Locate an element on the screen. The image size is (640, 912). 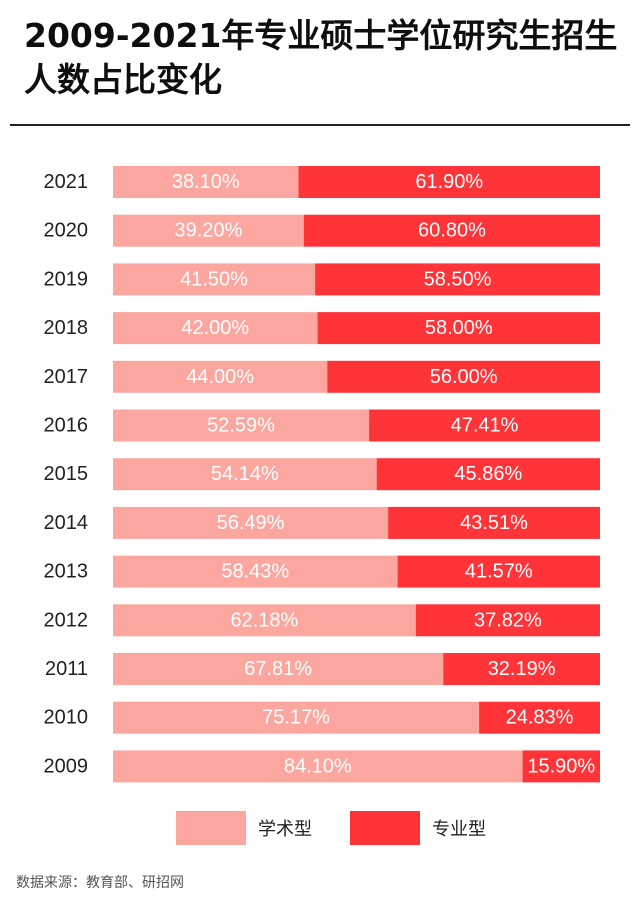
y-tick-label: 2018 is located at coordinates (66, 328).